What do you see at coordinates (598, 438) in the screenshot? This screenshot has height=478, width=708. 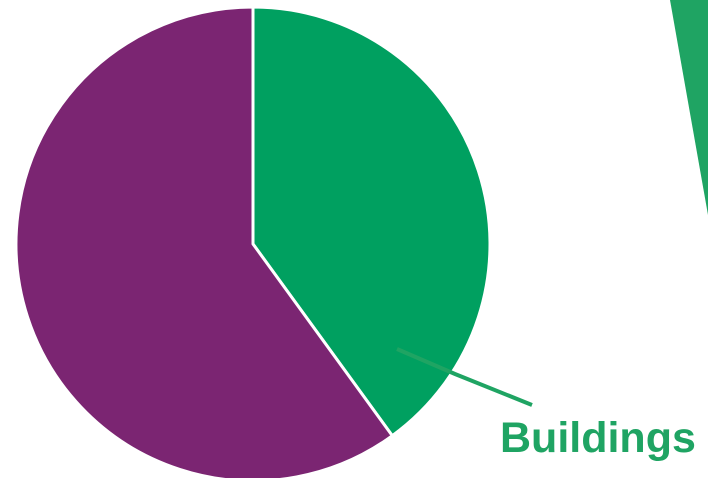 I see `buildings-data-label: Buildings` at bounding box center [598, 438].